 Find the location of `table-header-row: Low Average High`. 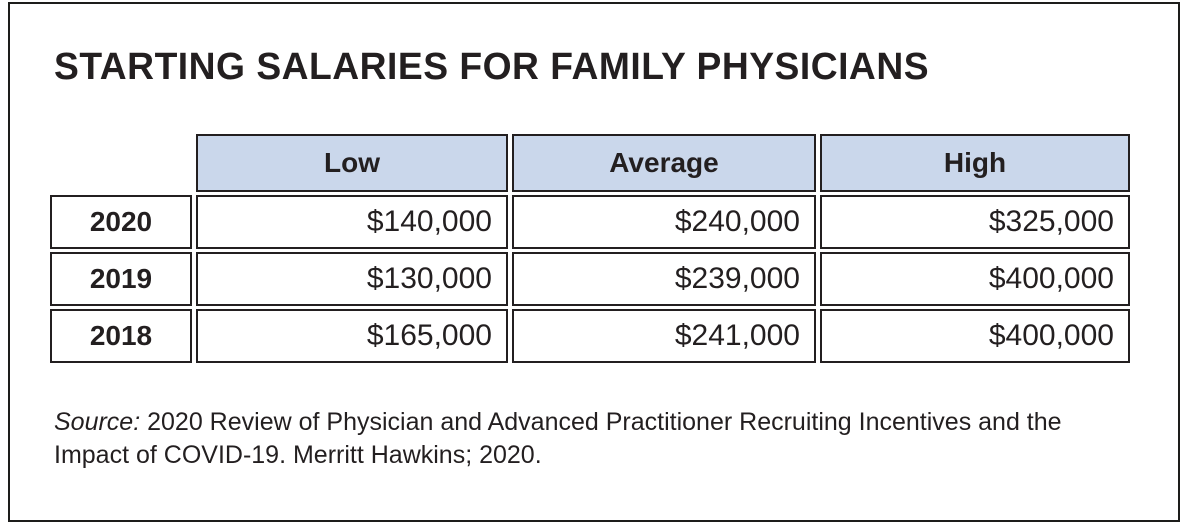

table-header-row: Low Average High is located at coordinates (590, 163).